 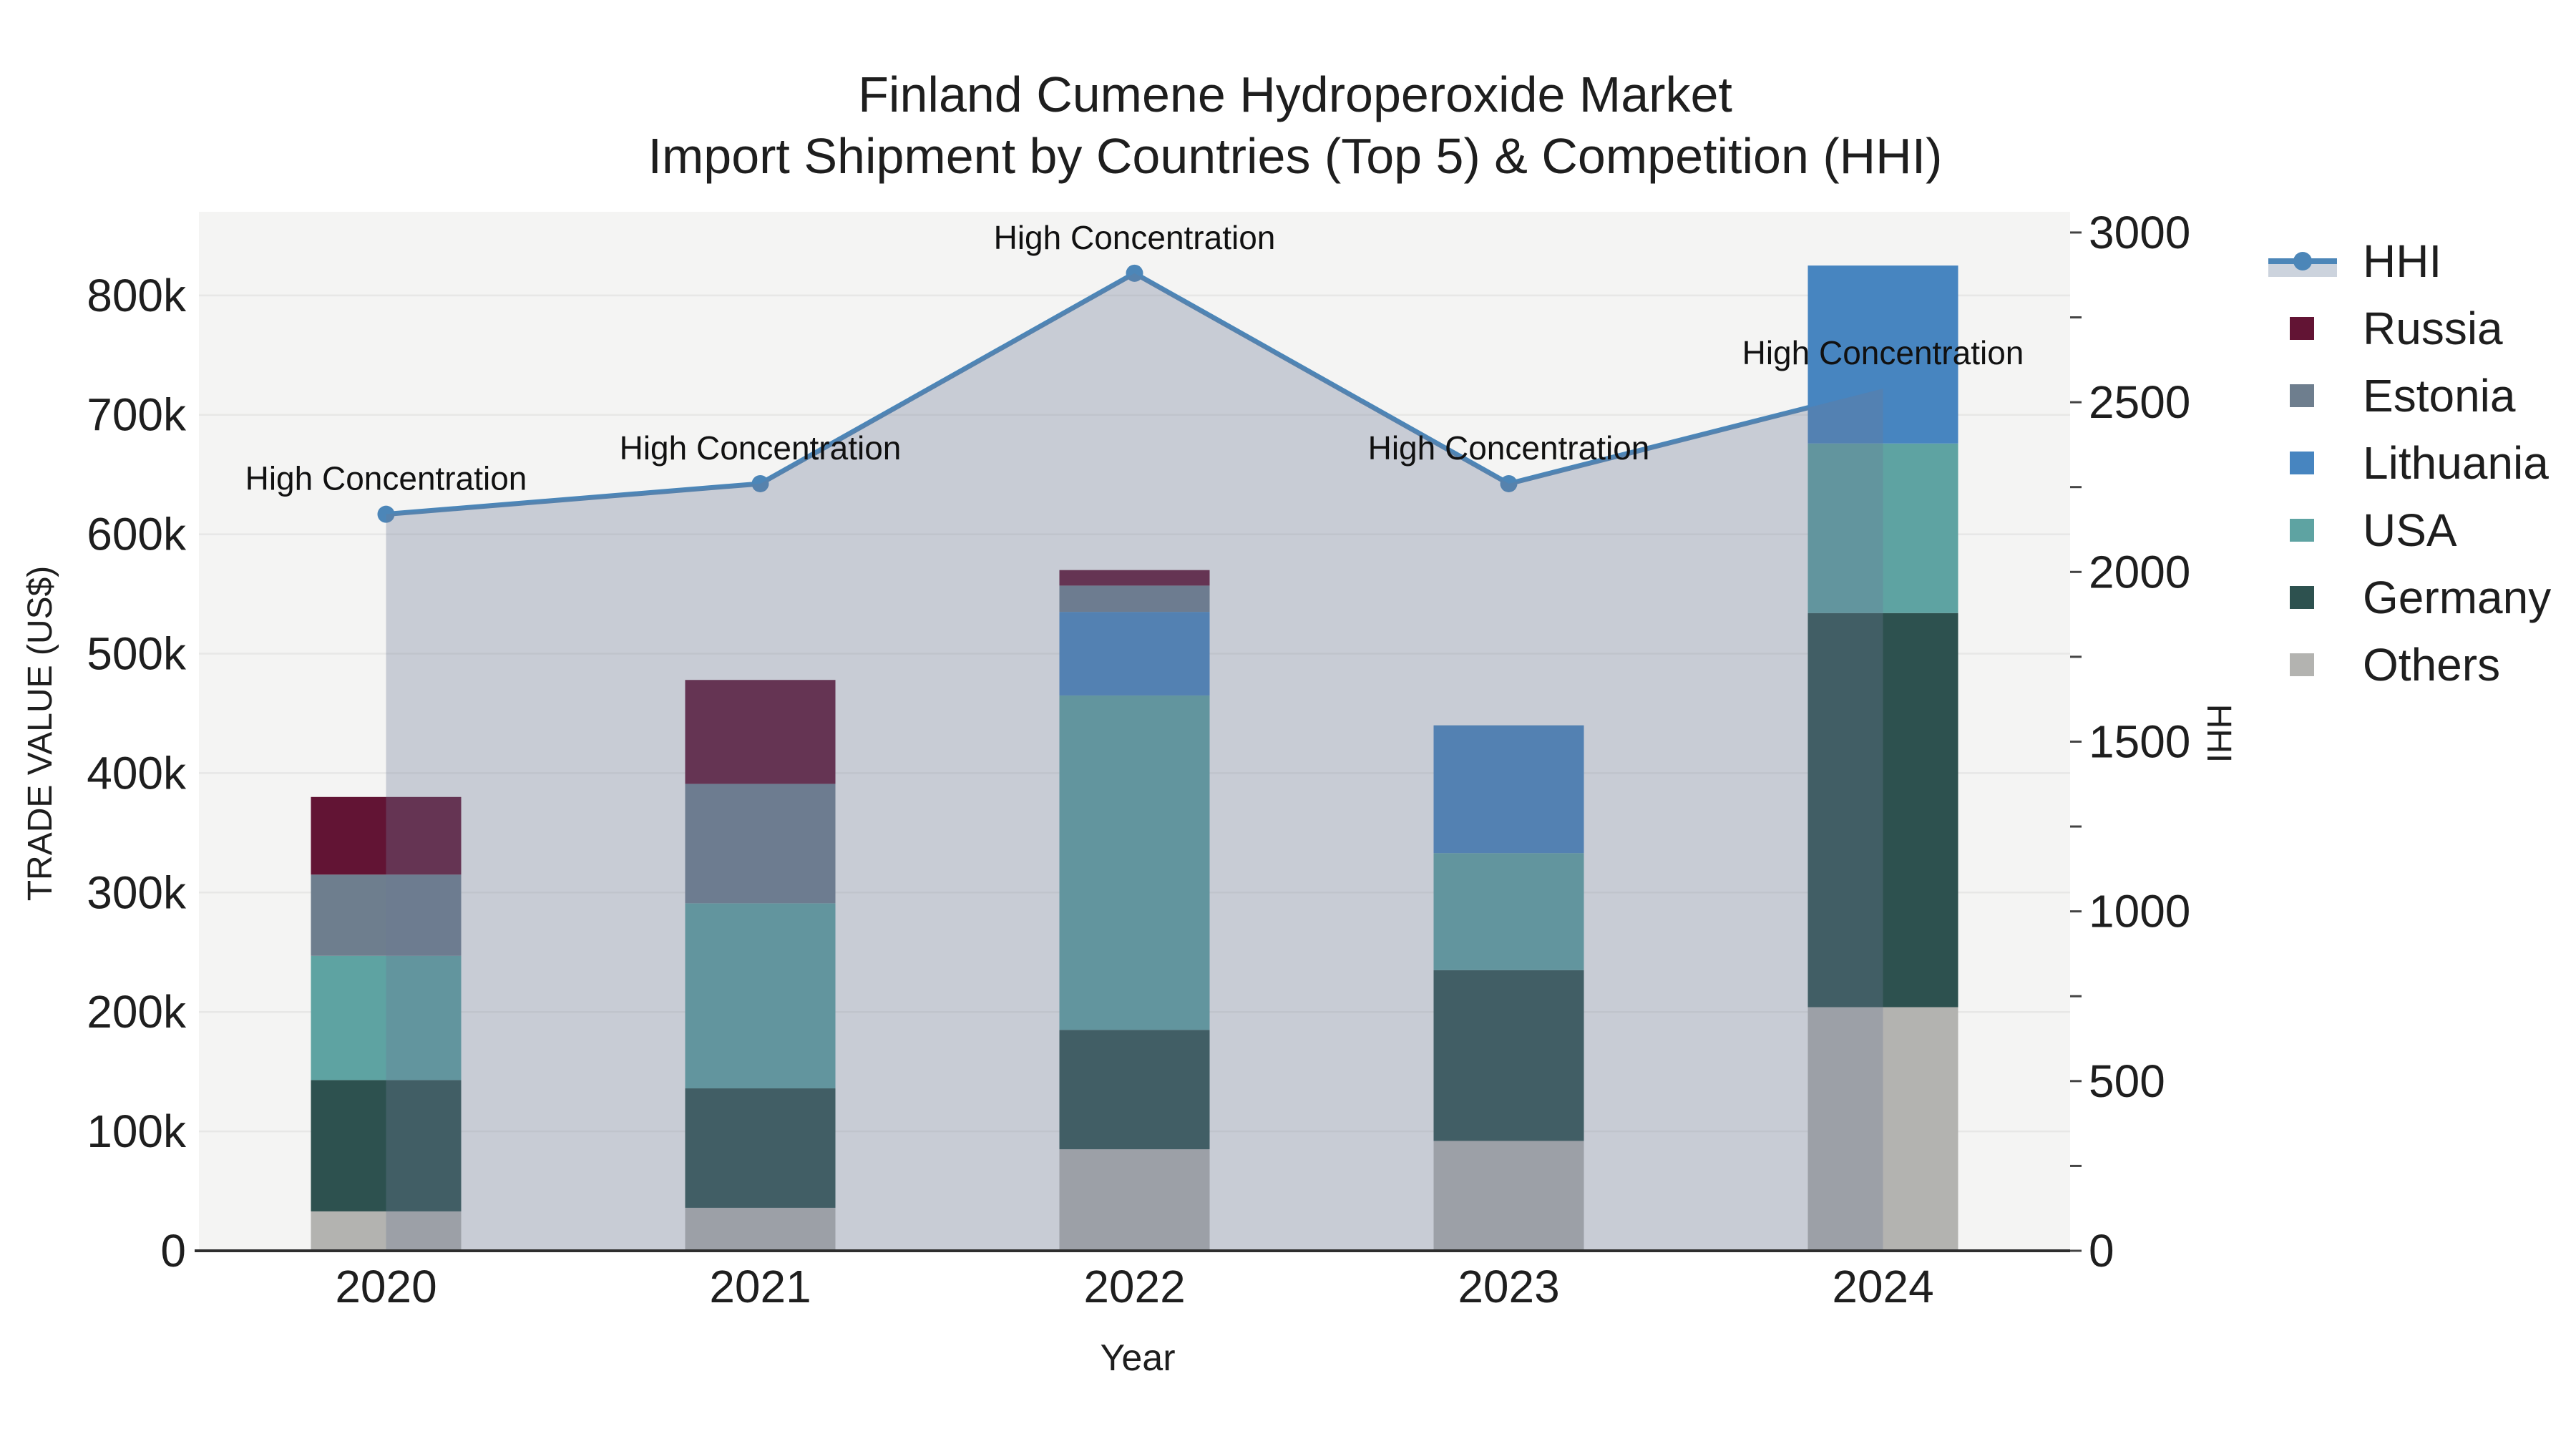 What do you see at coordinates (1134, 273) in the screenshot?
I see `hhi-marker-2022` at bounding box center [1134, 273].